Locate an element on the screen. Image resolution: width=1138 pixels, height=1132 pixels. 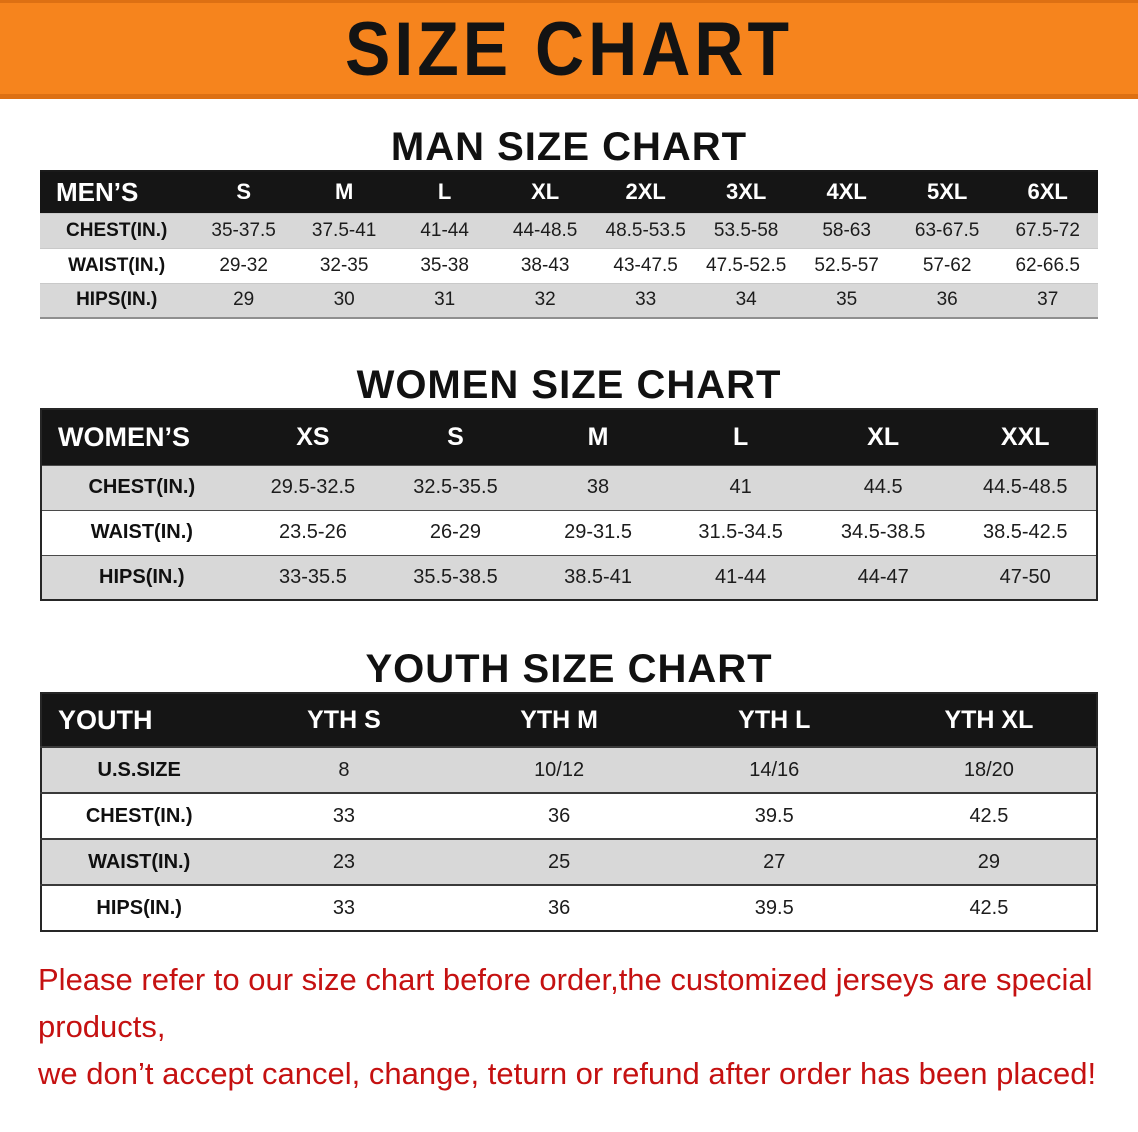
column-header: 3XL is located at coordinates (746, 192).